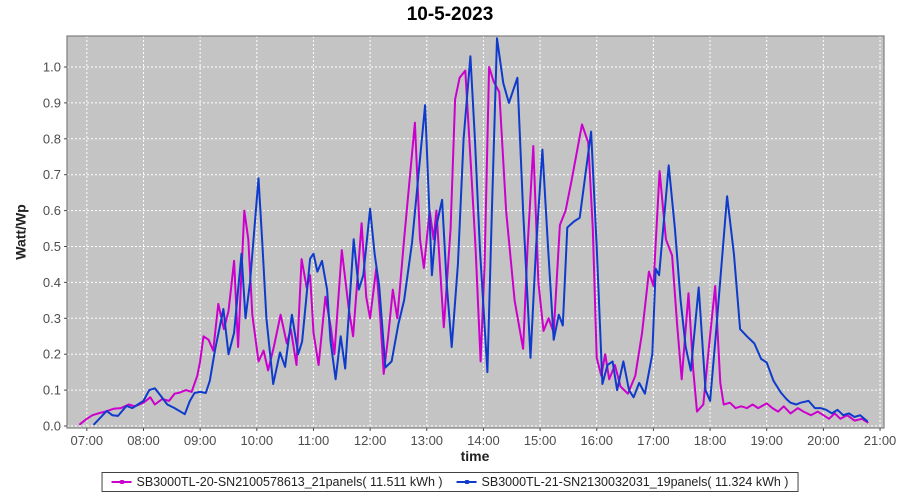 The image size is (900, 500). I want to click on y-tick-label: 0.8, so click(52, 138).